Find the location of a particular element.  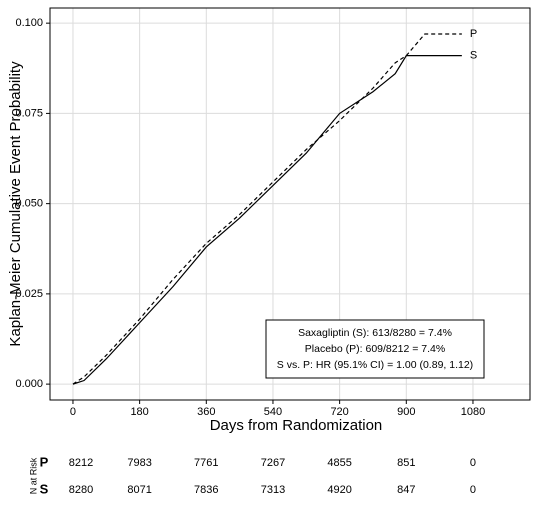

y-tick-label: 0.025 is located at coordinates (29, 294).